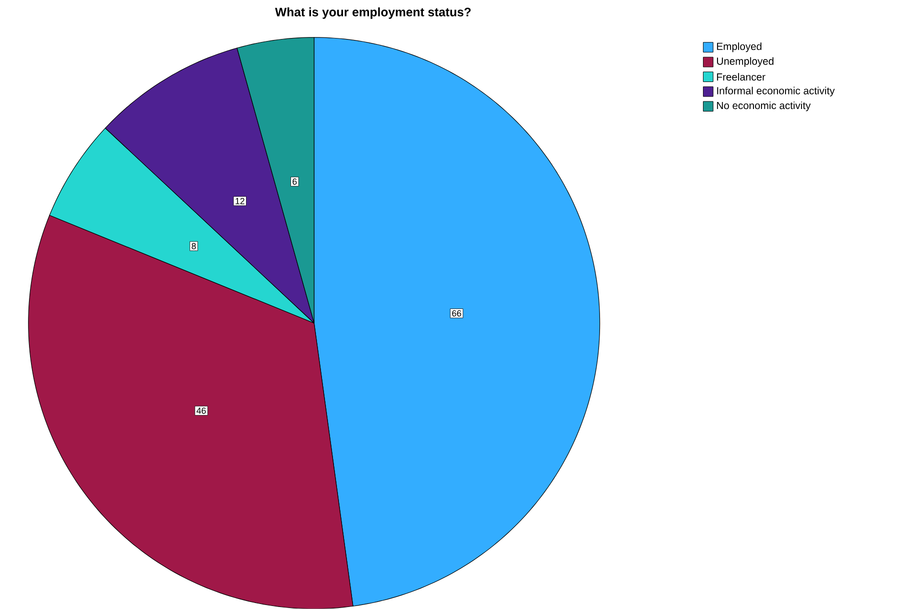 This screenshot has height=609, width=916. What do you see at coordinates (764, 107) in the screenshot?
I see `legend-label: No economic activity` at bounding box center [764, 107].